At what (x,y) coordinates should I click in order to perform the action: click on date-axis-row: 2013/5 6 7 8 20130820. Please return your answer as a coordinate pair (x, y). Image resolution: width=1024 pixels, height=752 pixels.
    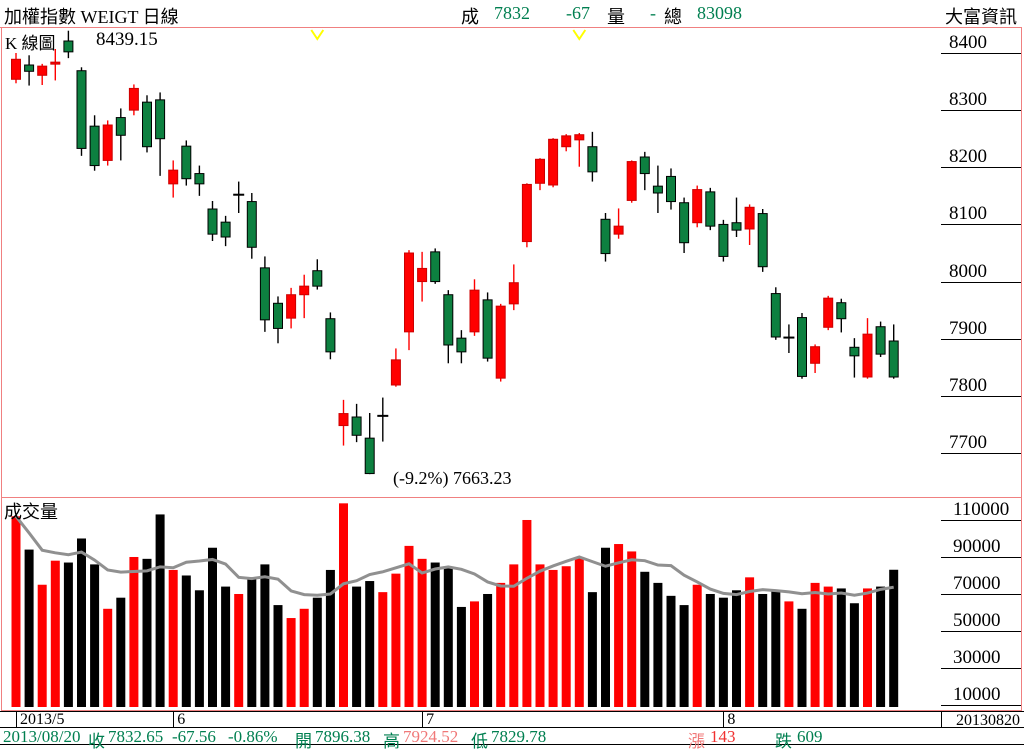
    Looking at the image, I should click on (512, 720).